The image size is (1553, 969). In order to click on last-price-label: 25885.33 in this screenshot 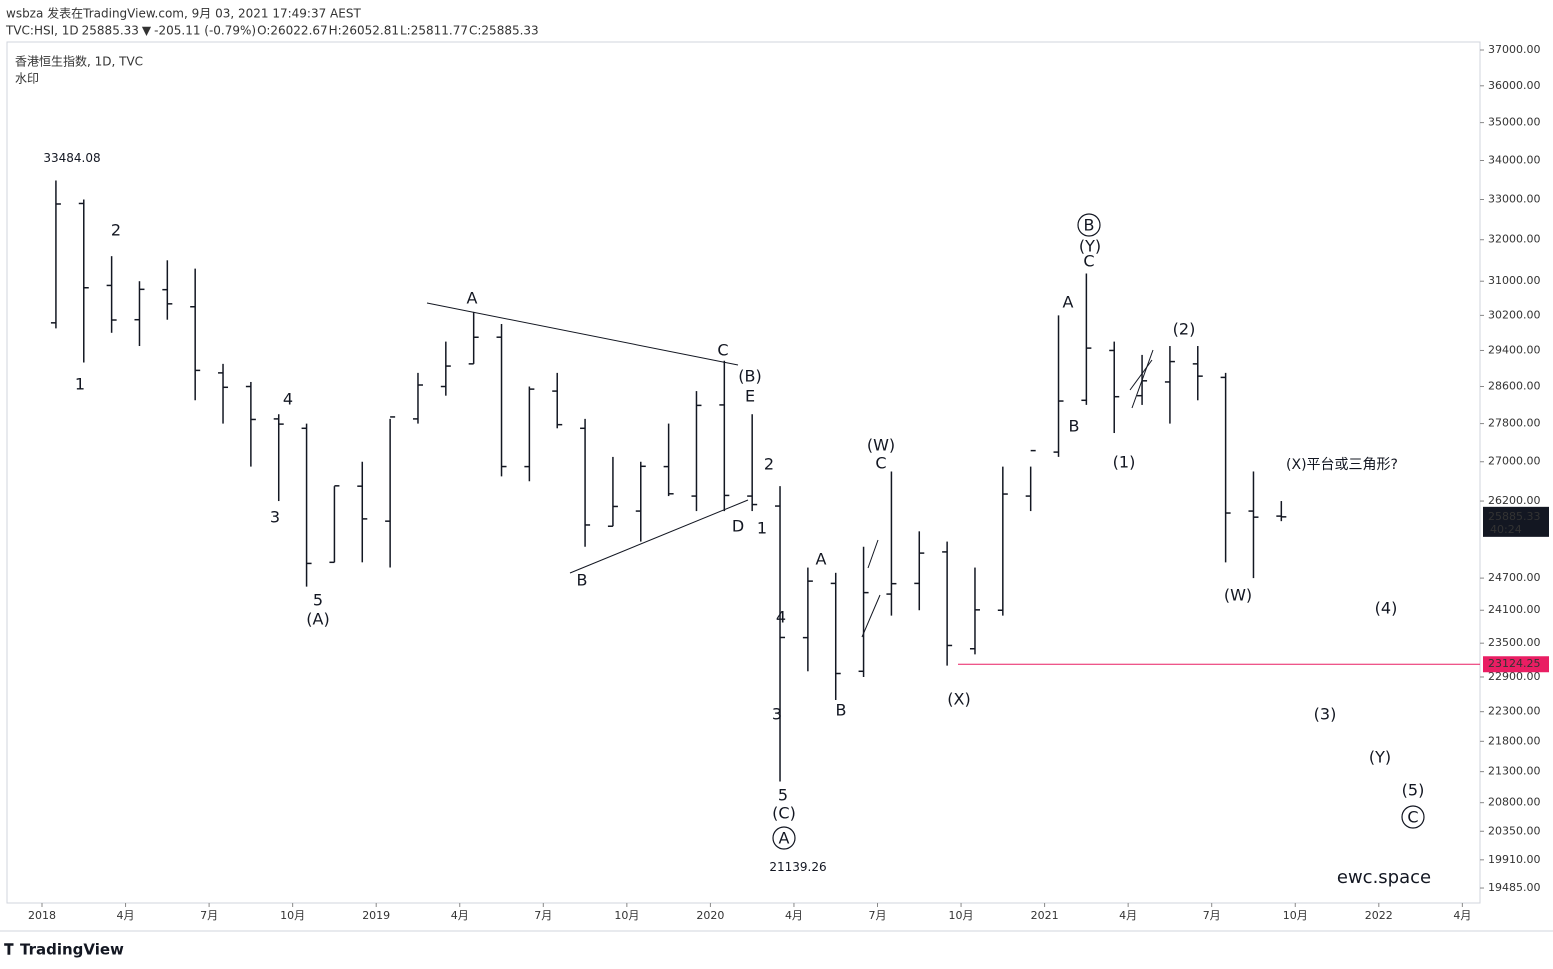, I will do `click(1514, 516)`.